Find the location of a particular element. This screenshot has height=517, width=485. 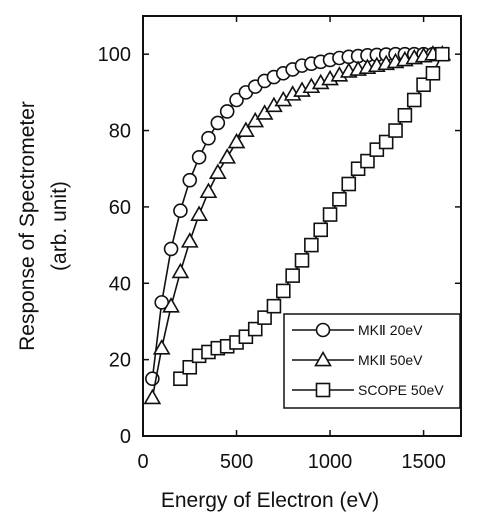

x-tick-label: 500 is located at coordinates (236, 462).